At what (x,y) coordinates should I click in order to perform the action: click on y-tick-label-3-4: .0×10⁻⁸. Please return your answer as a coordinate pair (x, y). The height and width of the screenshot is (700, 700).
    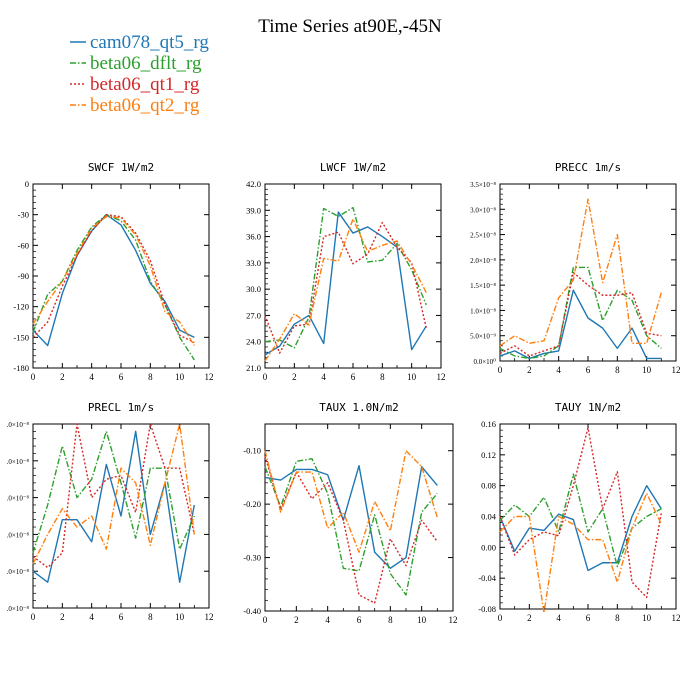
    Looking at the image, I should click on (18, 462).